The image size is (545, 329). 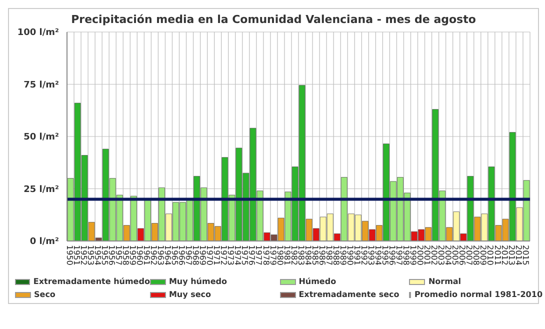 What do you see at coordinates (83, 255) in the screenshot?
I see `x-tick-label: 1952` at bounding box center [83, 255].